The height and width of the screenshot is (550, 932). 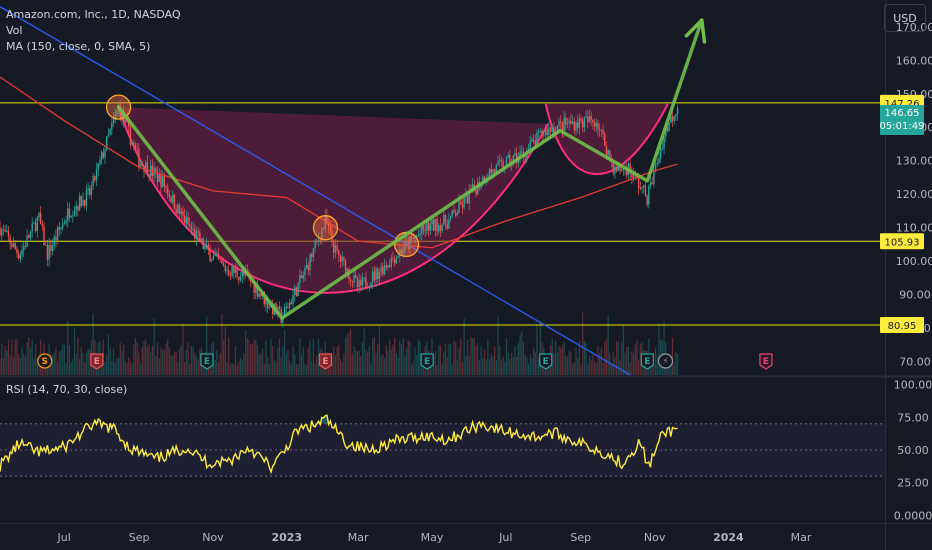 I want to click on rsi-band-fill, so click(x=442, y=450).